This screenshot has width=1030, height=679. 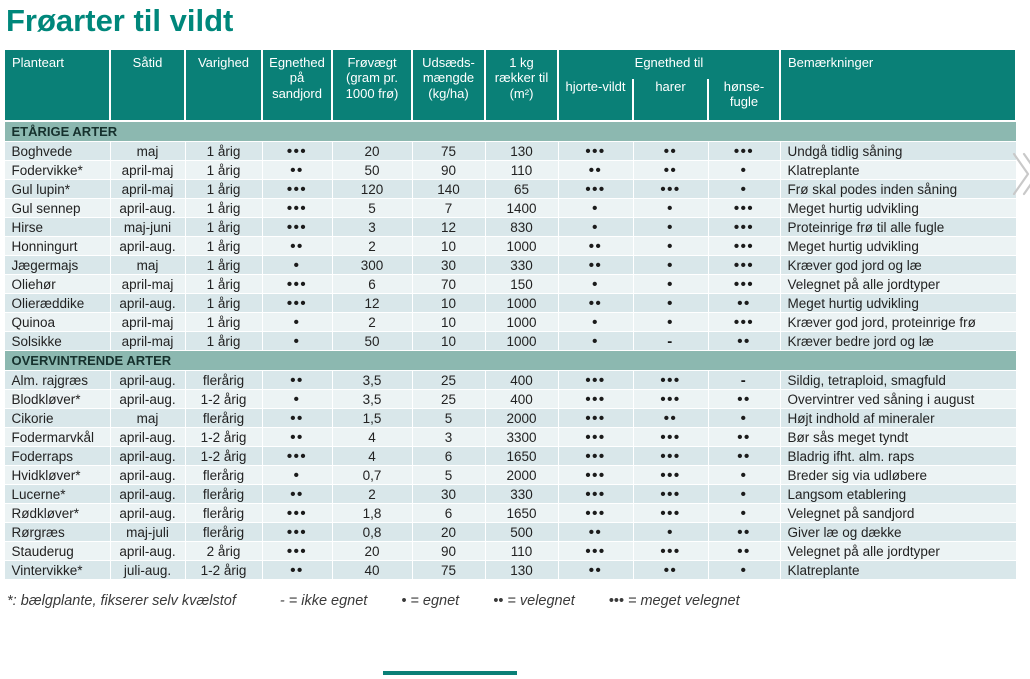 I want to click on cell-udsaedsmaengde: 140, so click(x=448, y=189).